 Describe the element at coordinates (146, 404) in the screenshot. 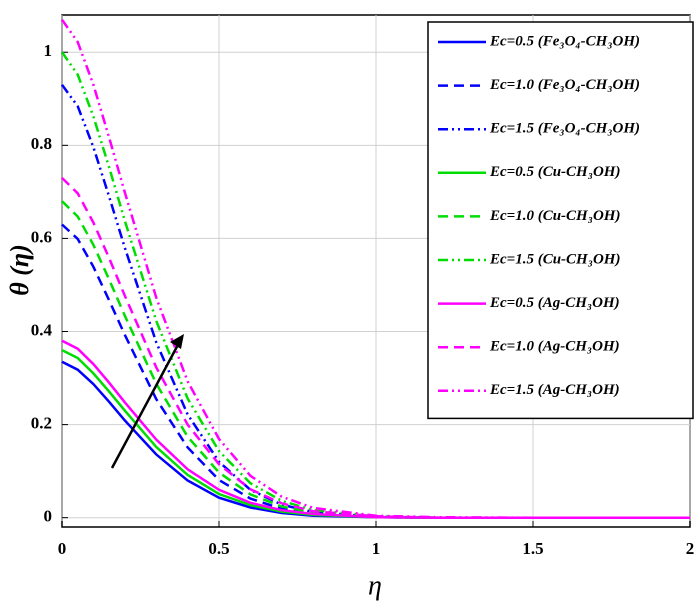

I see `arrow` at that location.